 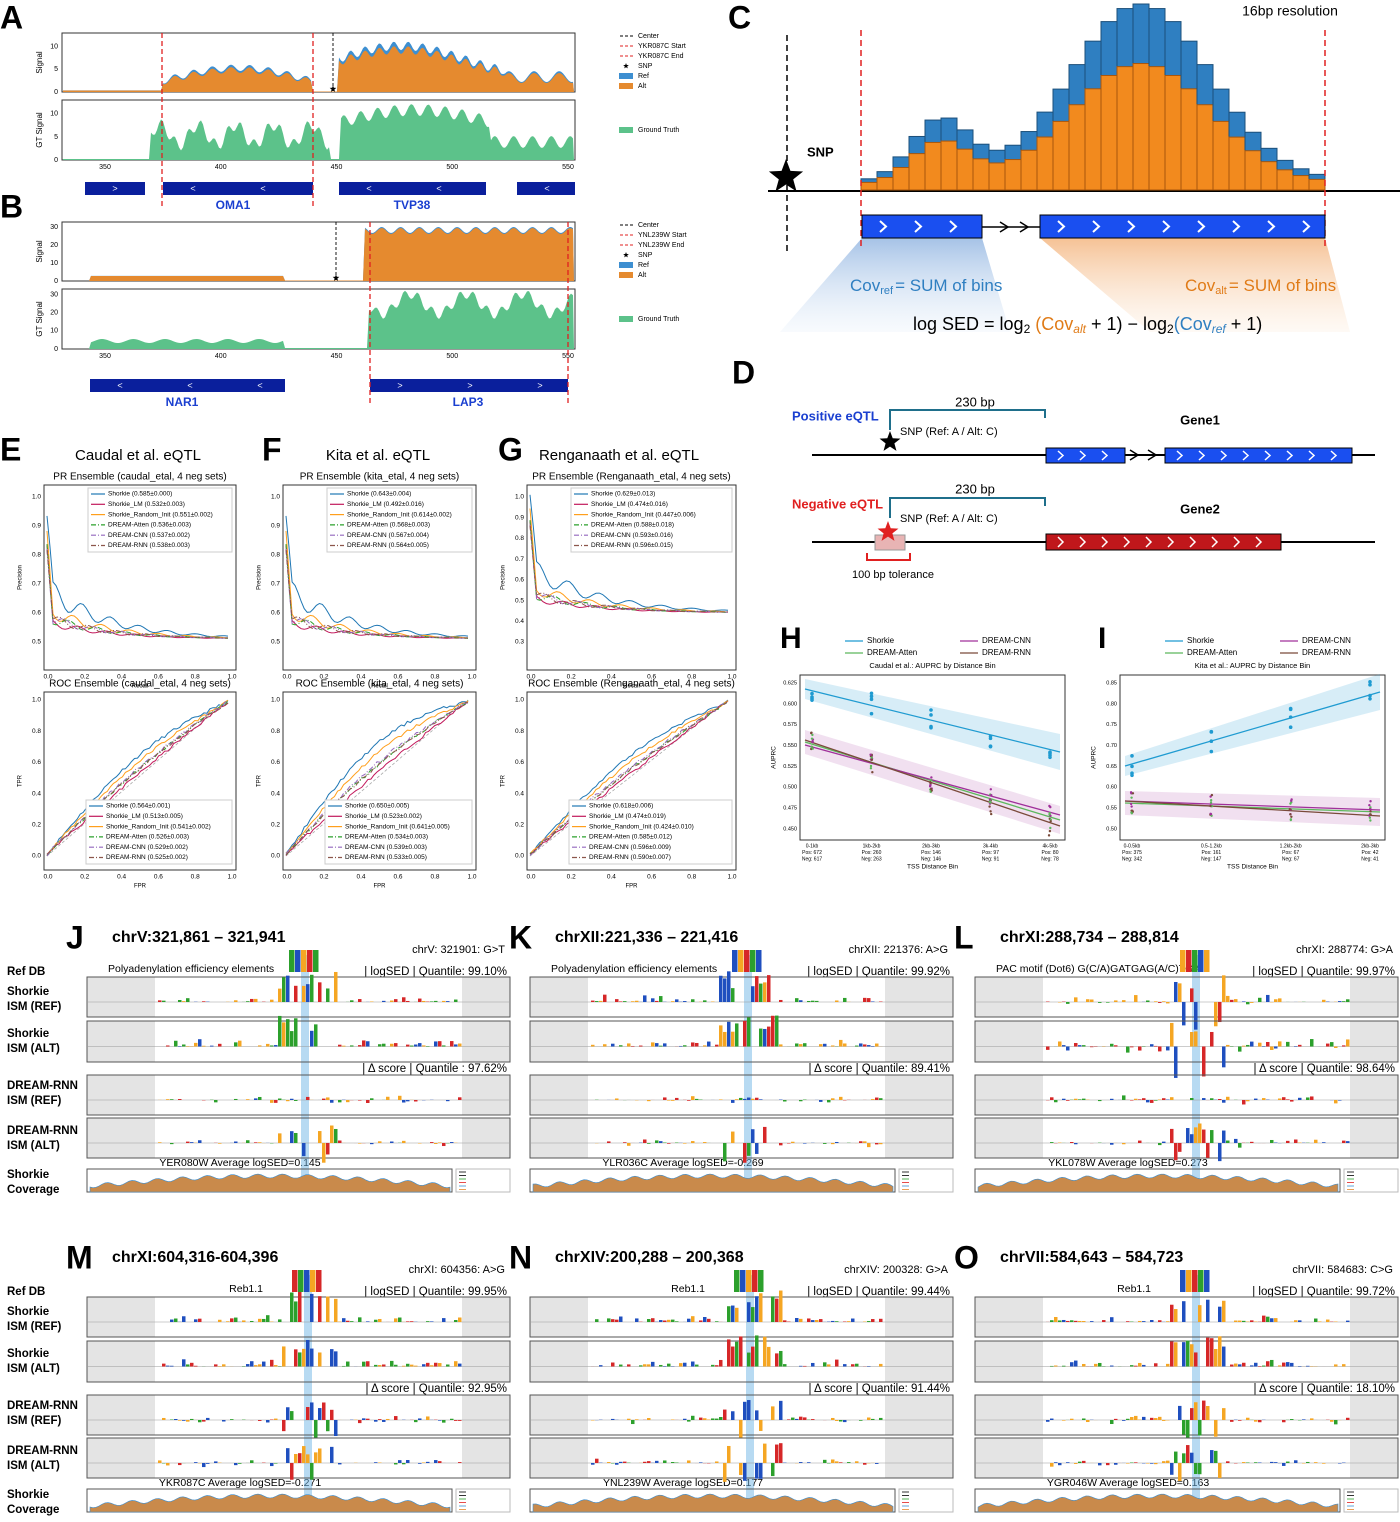 What do you see at coordinates (1027, 329) in the screenshot?
I see `formula-part: 2` at bounding box center [1027, 329].